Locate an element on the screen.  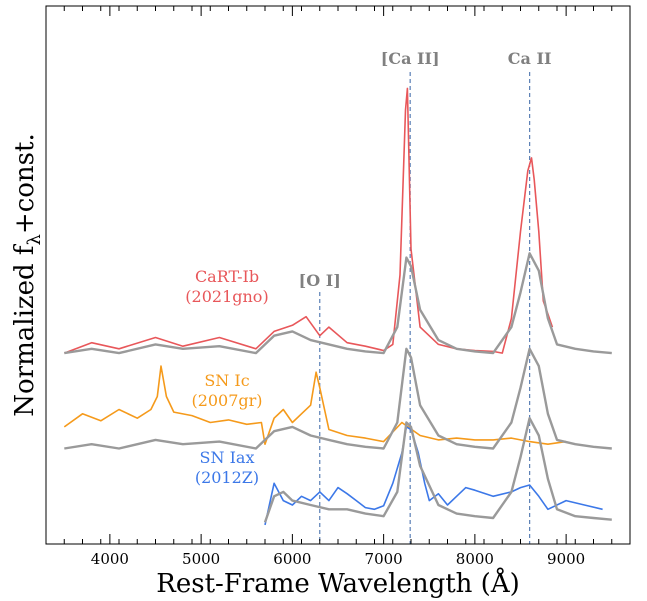
x-tick-label: 5000 is located at coordinates (201, 559).